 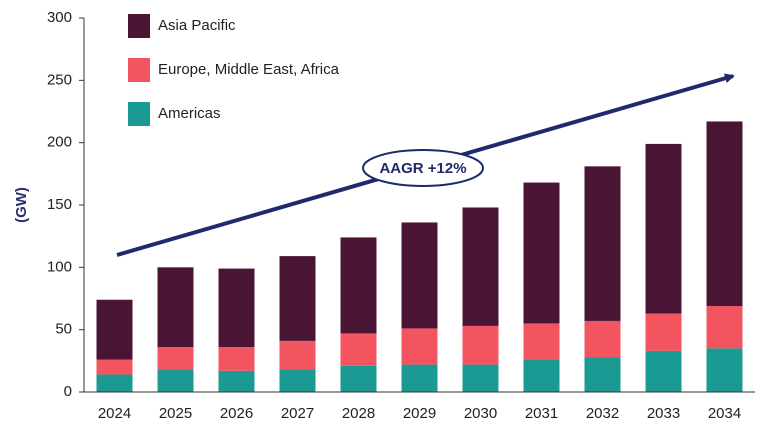 I want to click on x-tick-label: 2029, so click(x=419, y=413).